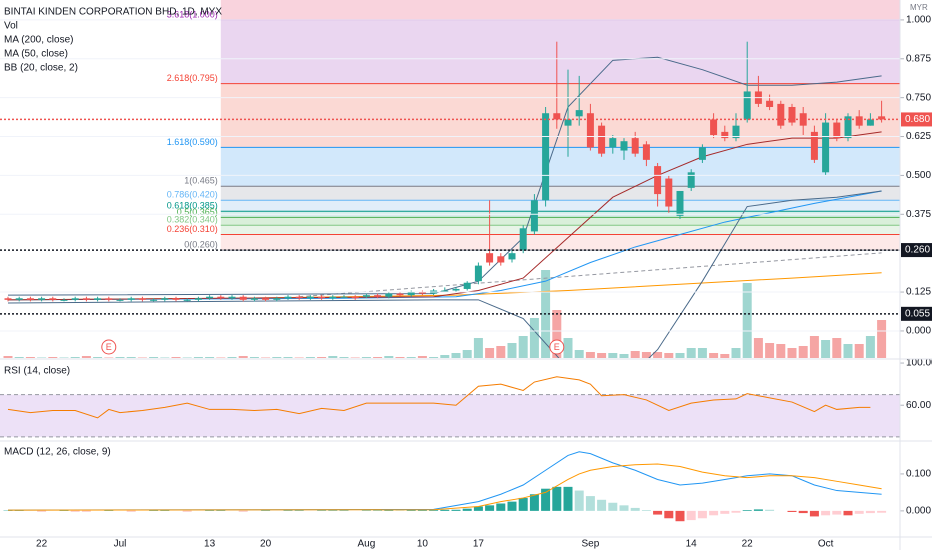 This screenshot has width=932, height=550. Describe the element at coordinates (918, 292) in the screenshot. I see `y-tick-label: 0.125` at that location.